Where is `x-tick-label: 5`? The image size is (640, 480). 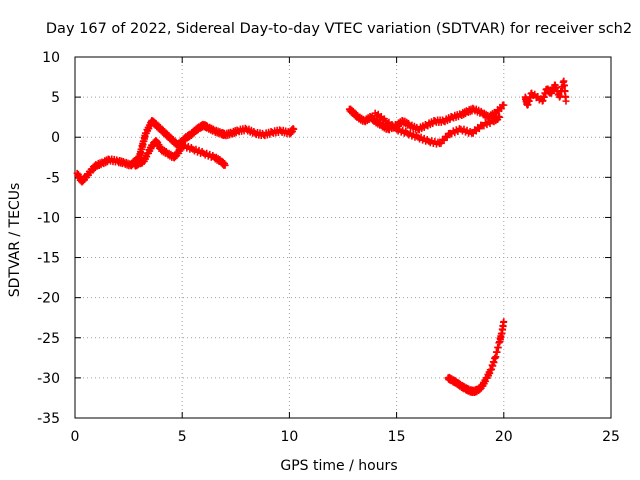 x-tick-label: 5 is located at coordinates (182, 437).